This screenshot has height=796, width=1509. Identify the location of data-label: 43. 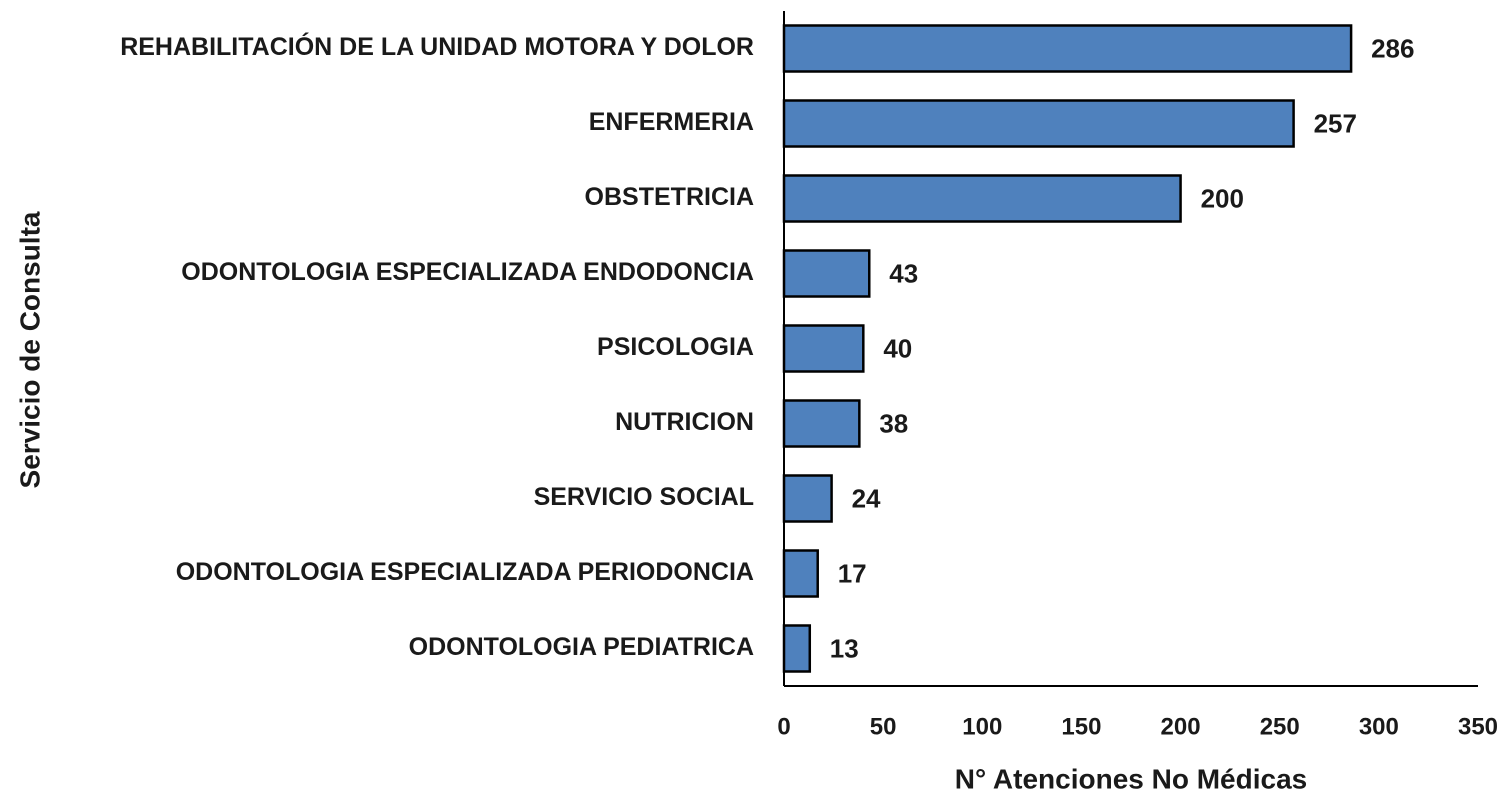
(903, 273).